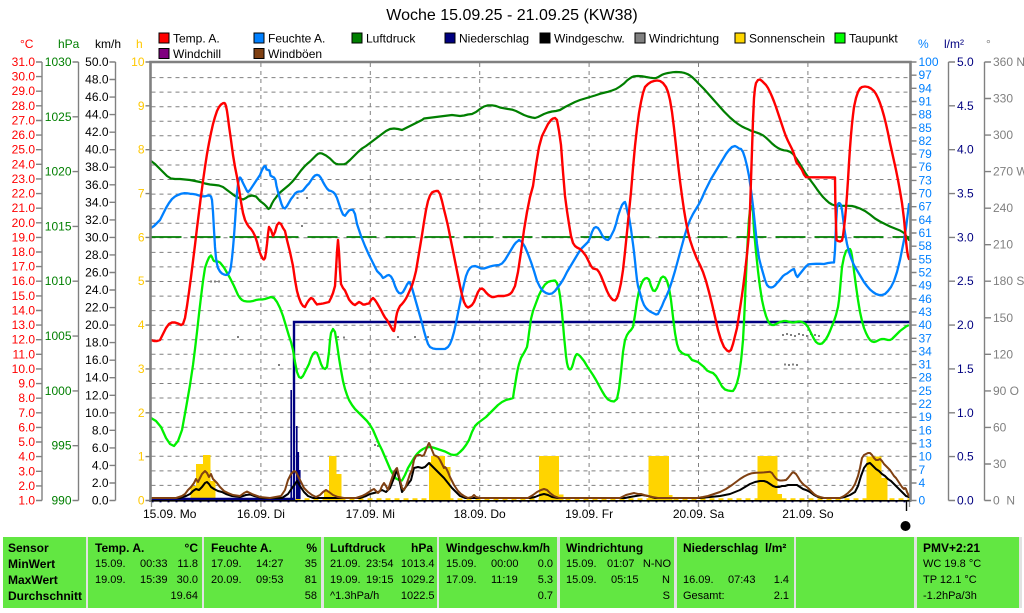 Image resolution: width=1024 pixels, height=613 pixels. Describe the element at coordinates (926, 115) in the screenshot. I see `svg-text: 88` at that location.